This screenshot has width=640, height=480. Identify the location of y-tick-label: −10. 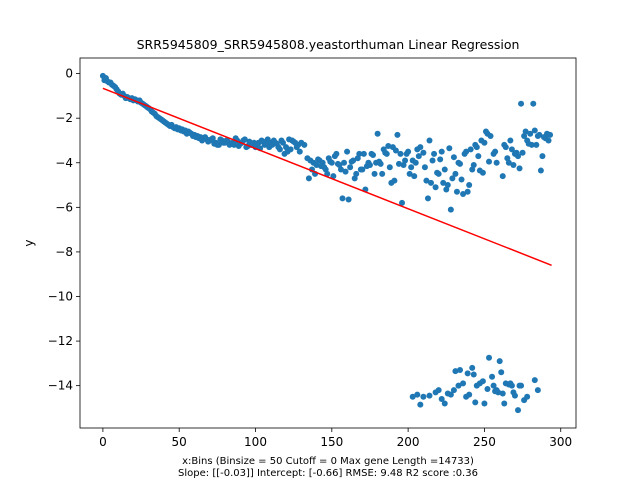
(60, 296).